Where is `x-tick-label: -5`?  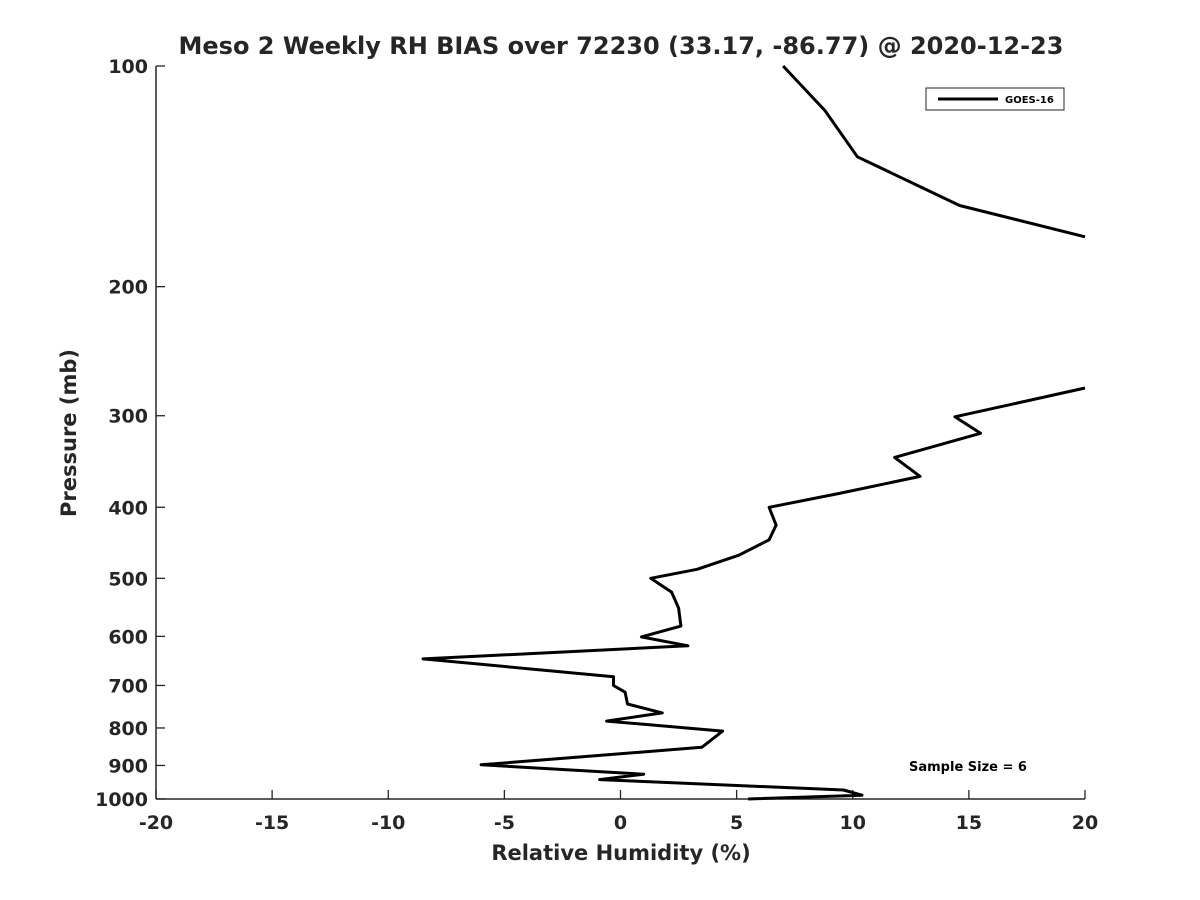 x-tick-label: -5 is located at coordinates (504, 823).